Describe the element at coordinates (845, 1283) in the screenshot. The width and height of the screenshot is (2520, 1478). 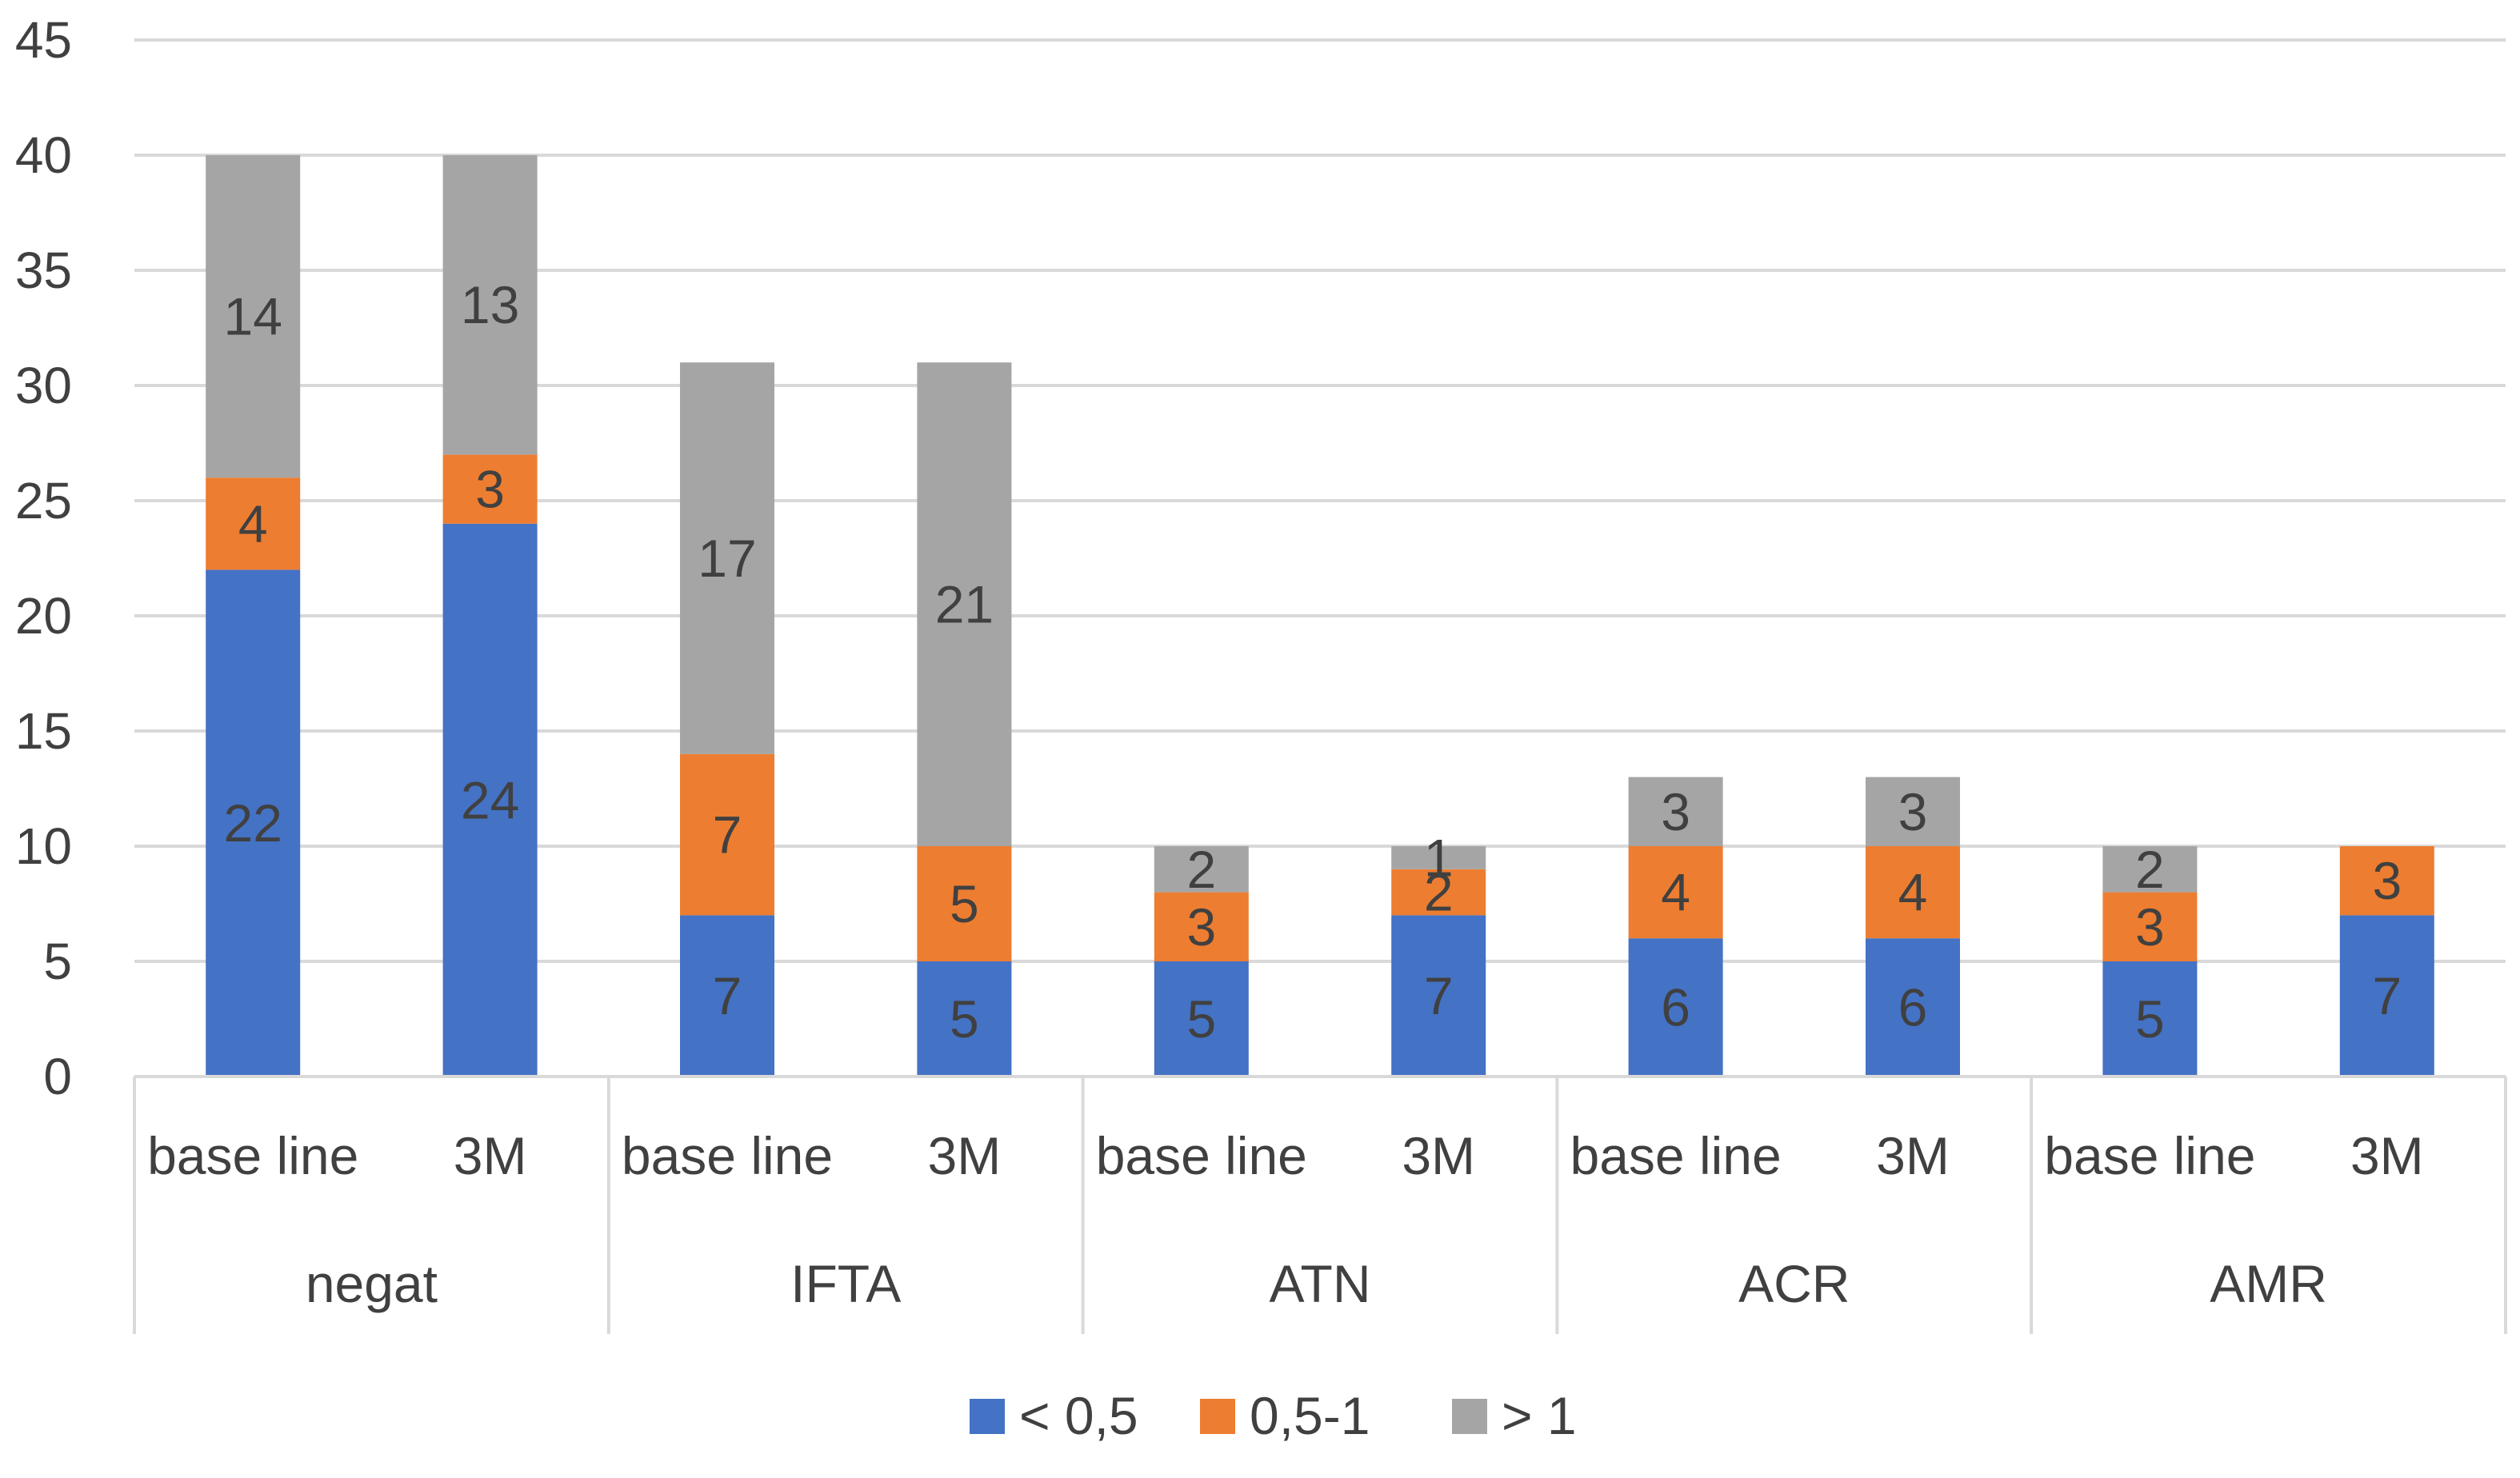
I see `x-group-label: IFTA` at that location.